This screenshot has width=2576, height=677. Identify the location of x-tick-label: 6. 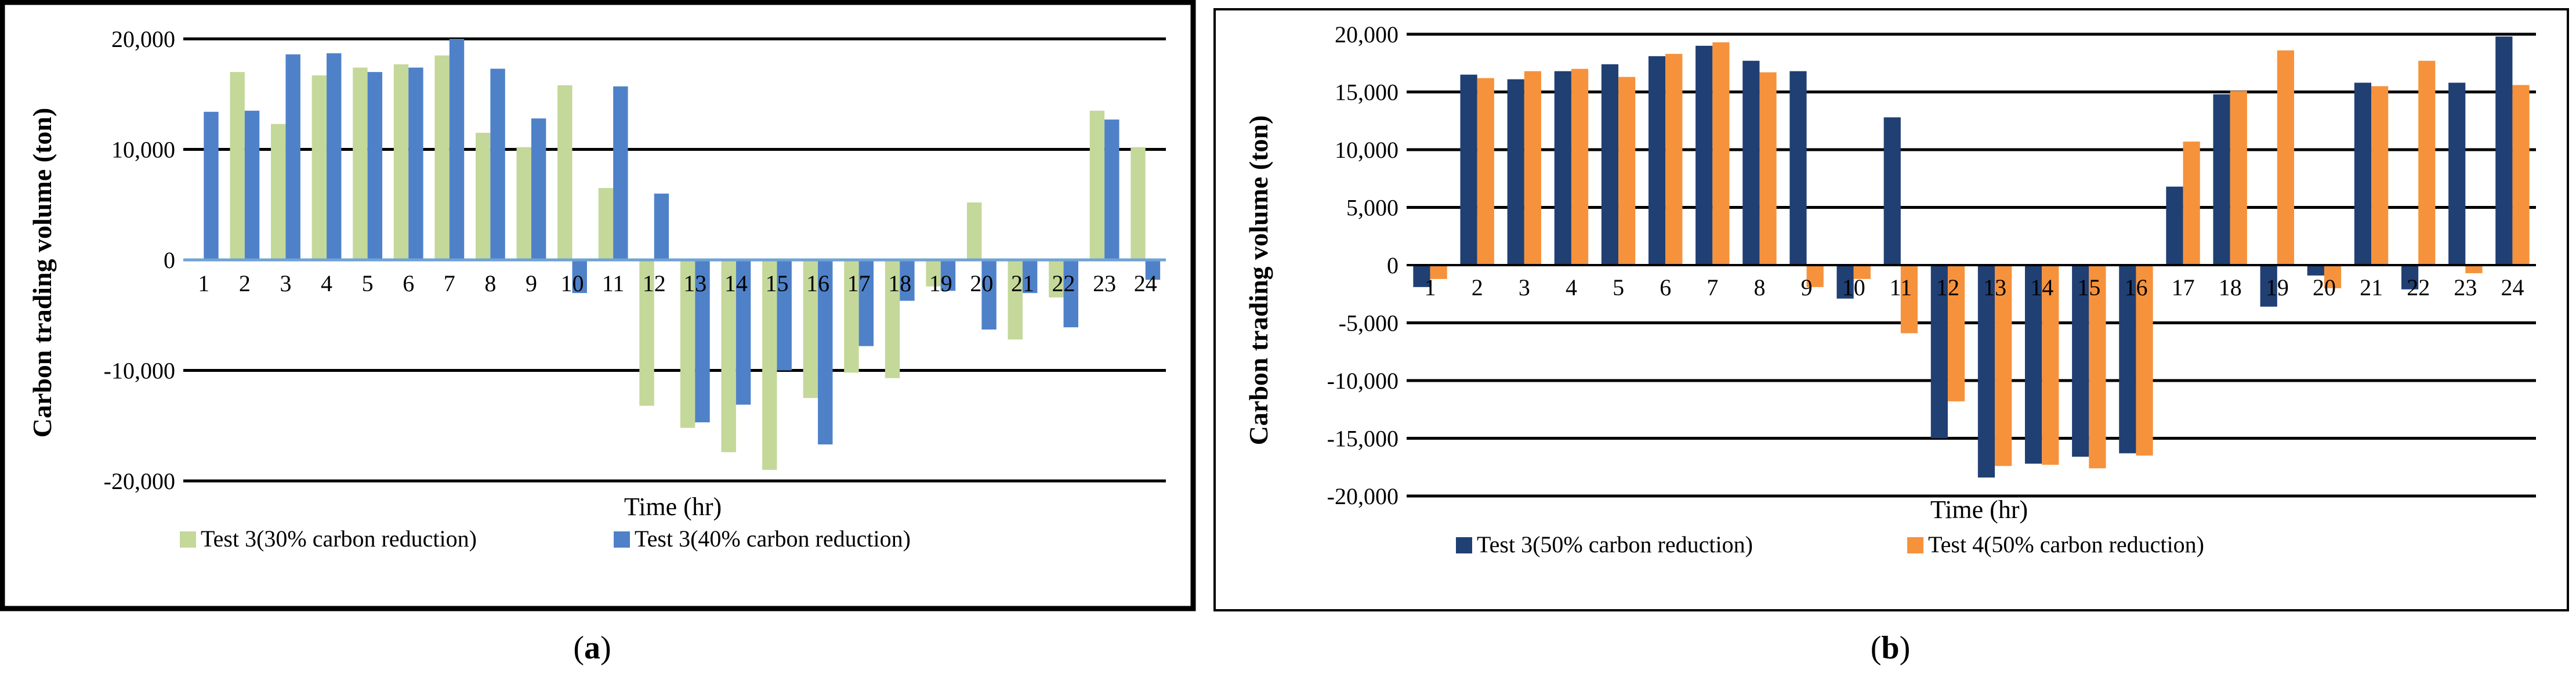
(408, 283).